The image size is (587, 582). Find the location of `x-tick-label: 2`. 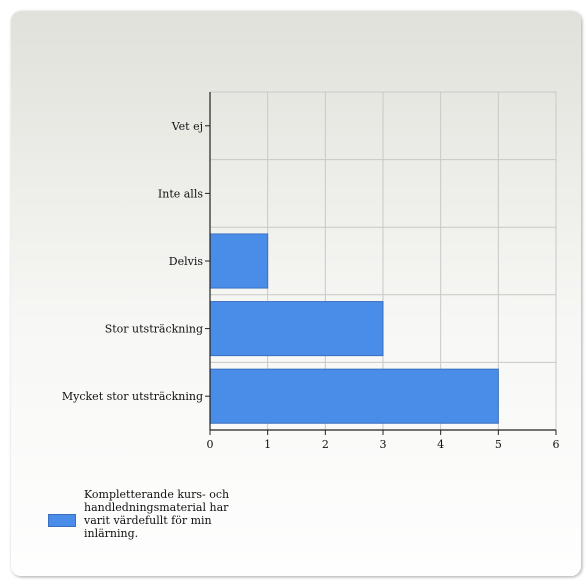

x-tick-label: 2 is located at coordinates (325, 444).